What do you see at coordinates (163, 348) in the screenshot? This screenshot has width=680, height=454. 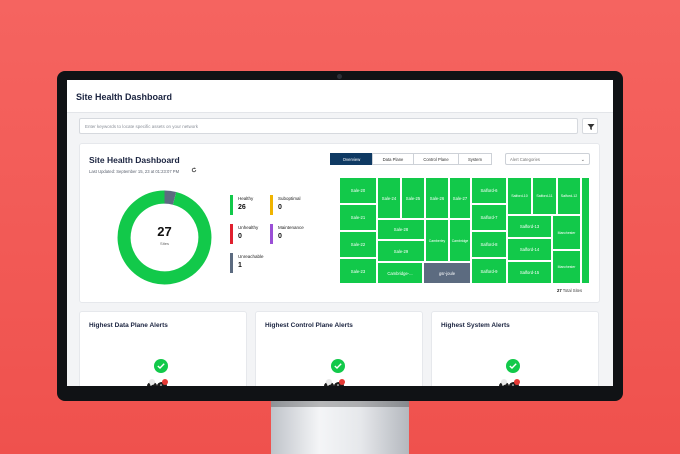 I see `data-plane-alerts-card: Highest Data Plane Alerts` at bounding box center [163, 348].